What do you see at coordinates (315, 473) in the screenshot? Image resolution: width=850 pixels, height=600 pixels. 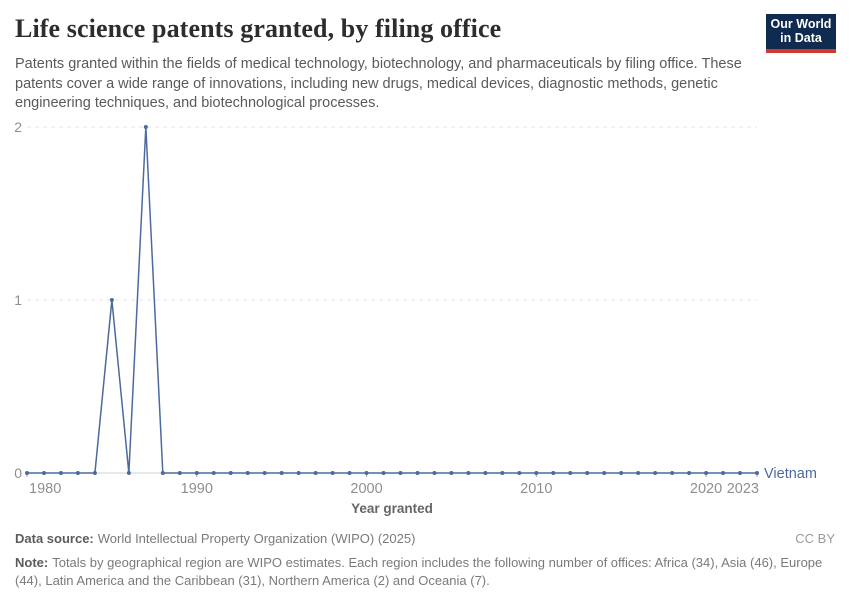 I see `data-point-vietnam-1997` at bounding box center [315, 473].